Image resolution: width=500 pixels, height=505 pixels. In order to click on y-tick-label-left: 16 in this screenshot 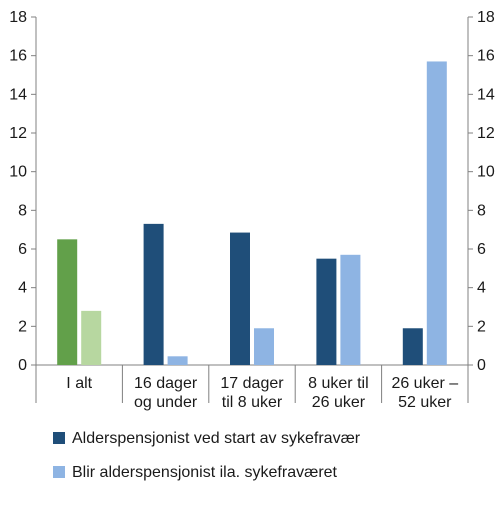, I will do `click(18, 56)`.